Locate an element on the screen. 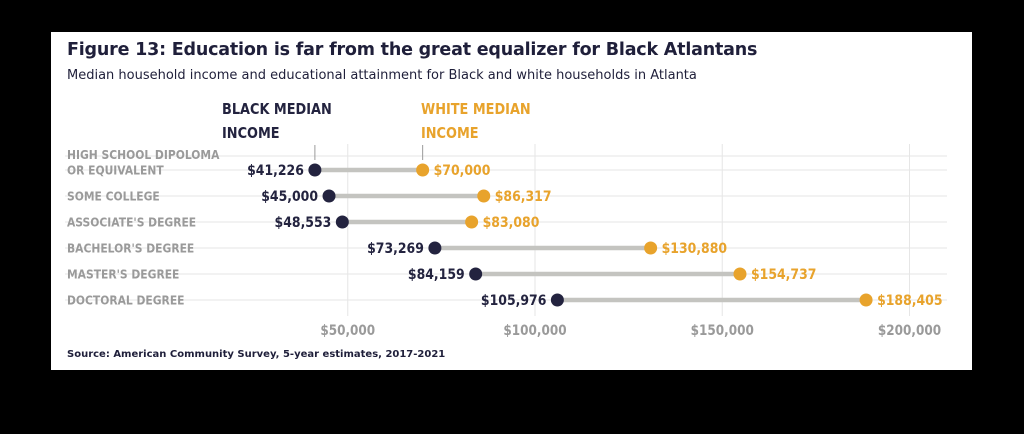  white-value-label: $154,737 is located at coordinates (783, 274).